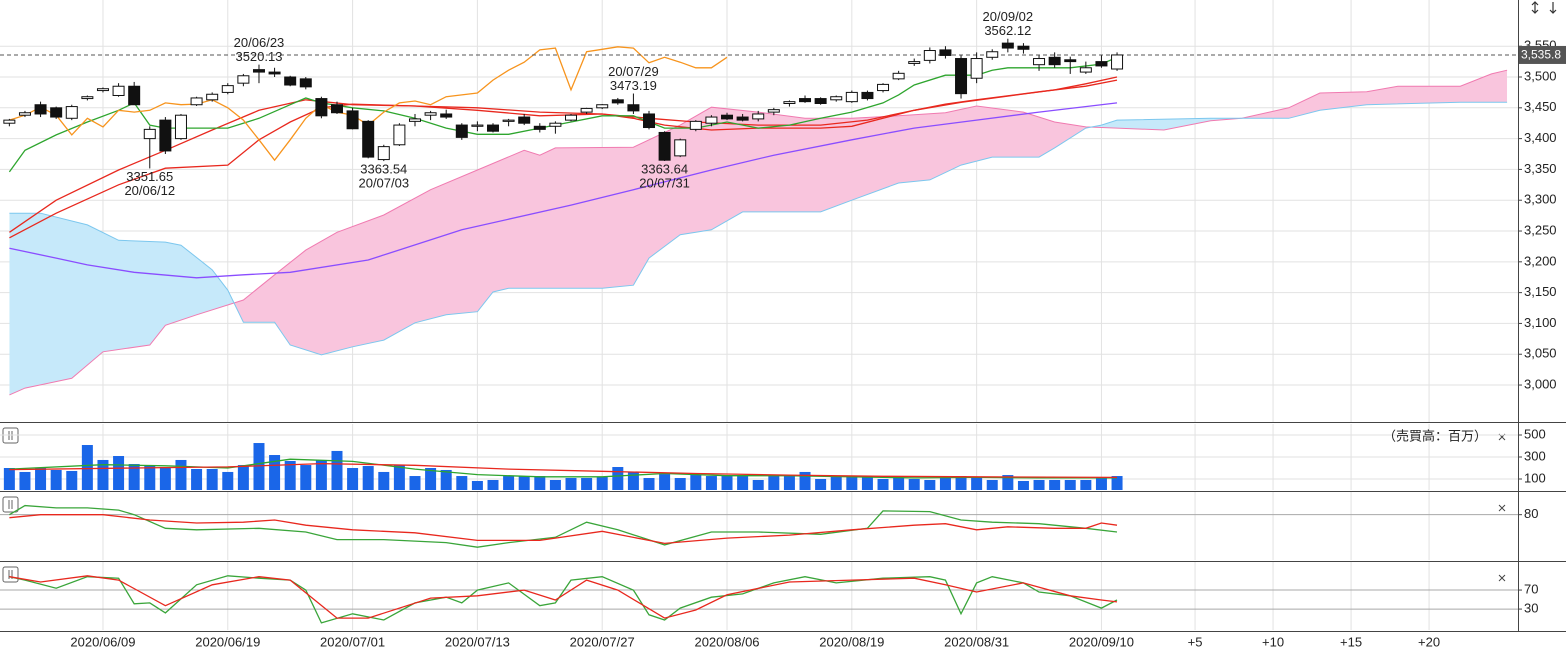 This screenshot has height=652, width=1566. Describe the element at coordinates (1429, 641) in the screenshot. I see `x-tick-label: +20` at that location.